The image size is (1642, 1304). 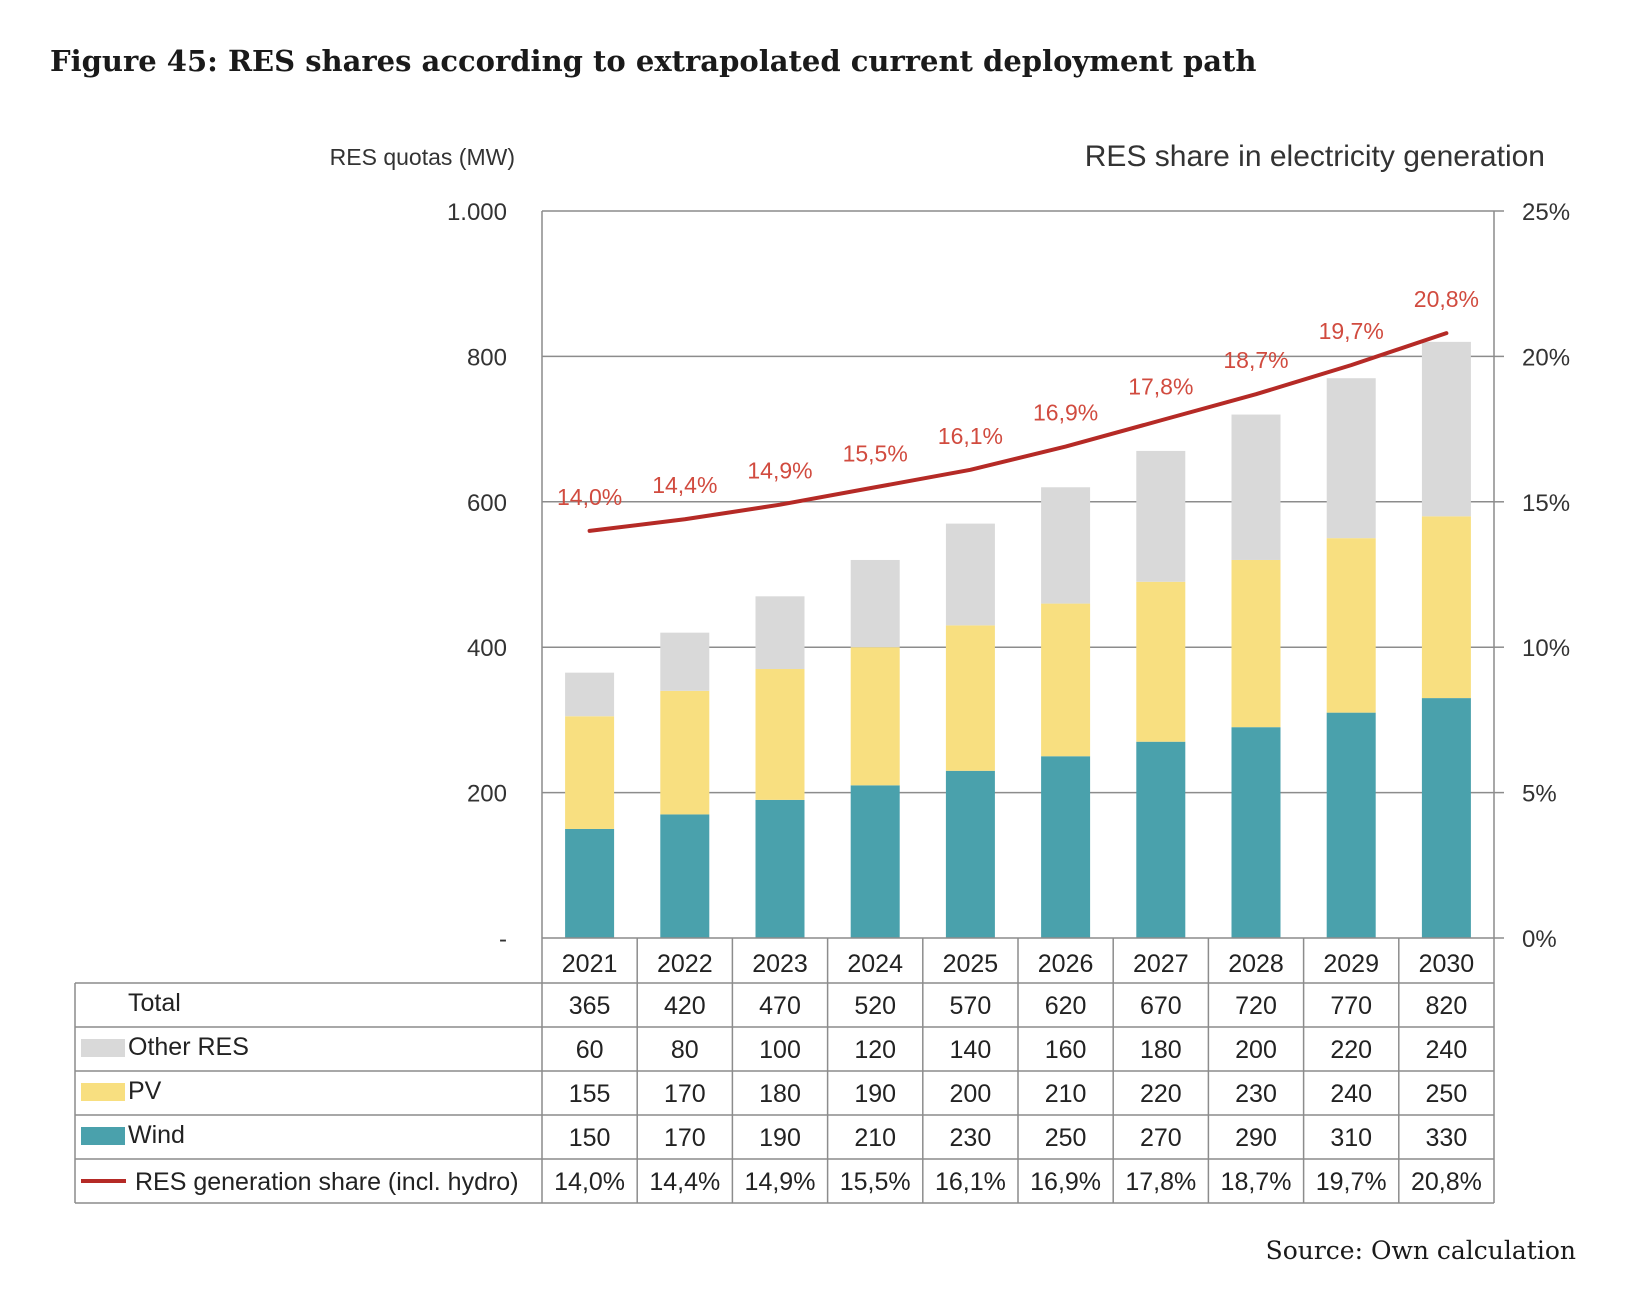 What do you see at coordinates (1065, 1182) in the screenshot?
I see `table-cell: 16,9%` at bounding box center [1065, 1182].